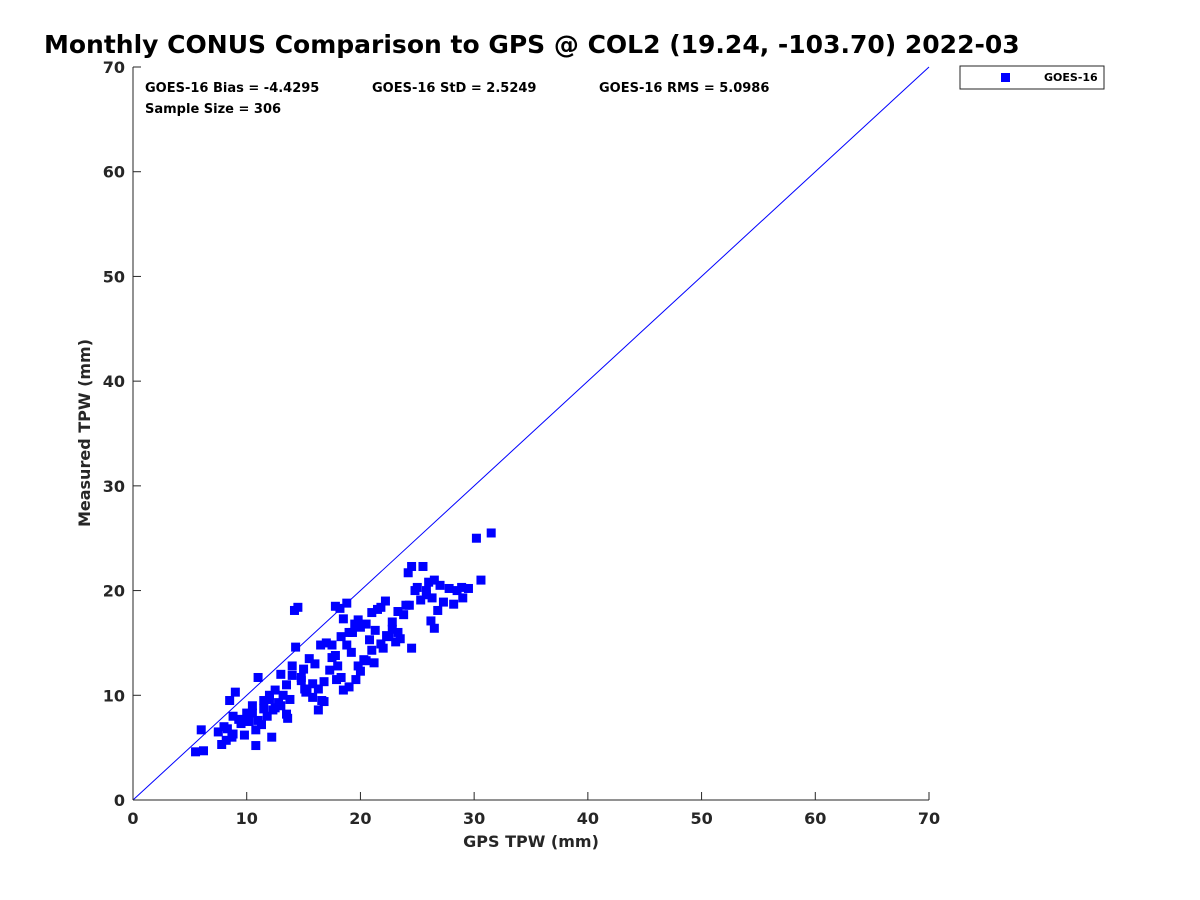 This screenshot has width=1200, height=900. What do you see at coordinates (114, 67) in the screenshot?
I see `y-tick-label: 70` at bounding box center [114, 67].